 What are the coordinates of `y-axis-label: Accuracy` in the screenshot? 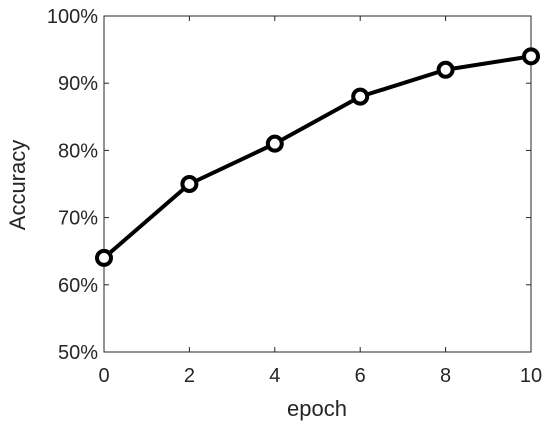 It's located at (17, 185).